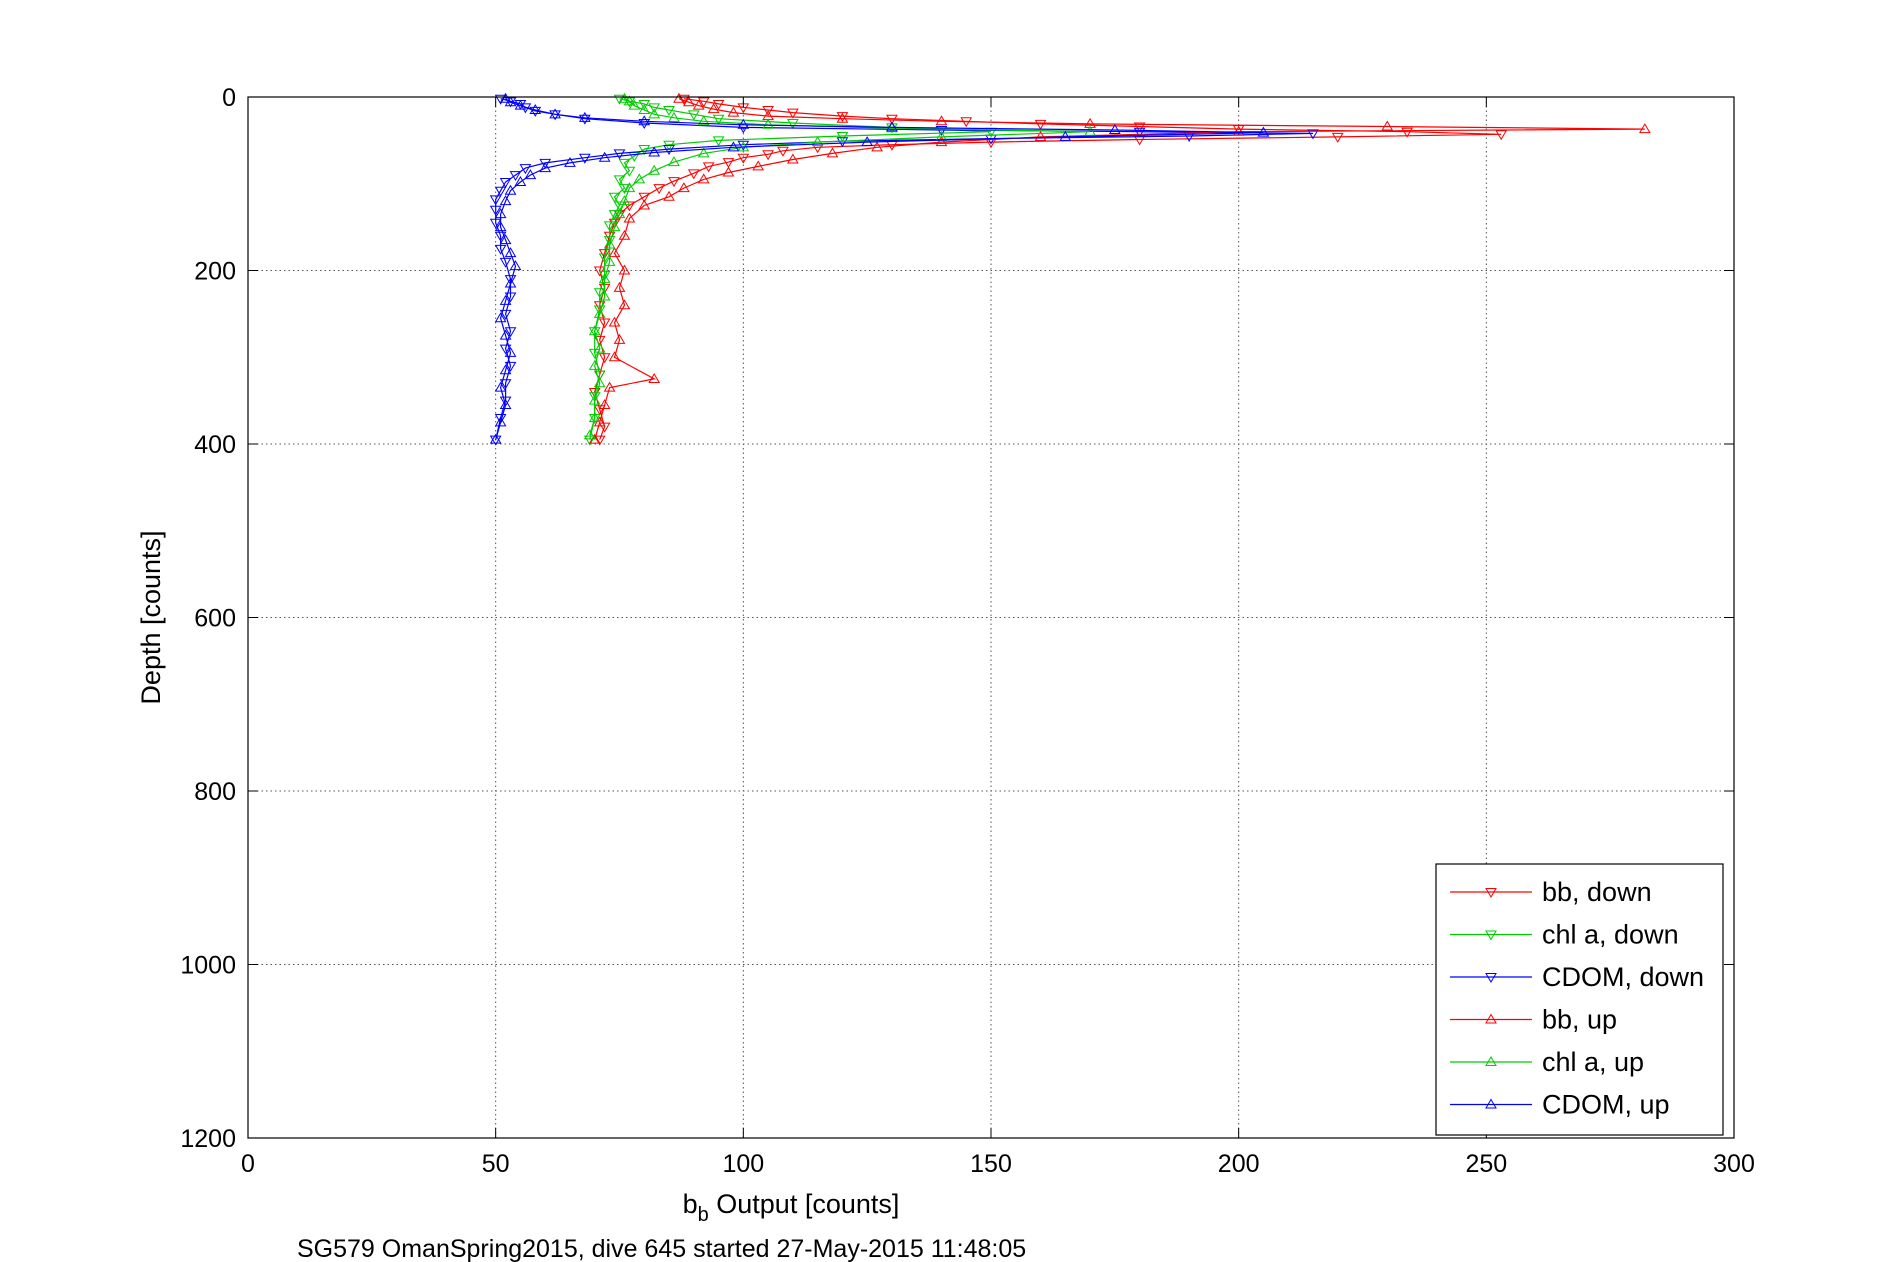  Describe the element at coordinates (151, 617) in the screenshot. I see `y-axis-label: Depth [counts]` at that location.